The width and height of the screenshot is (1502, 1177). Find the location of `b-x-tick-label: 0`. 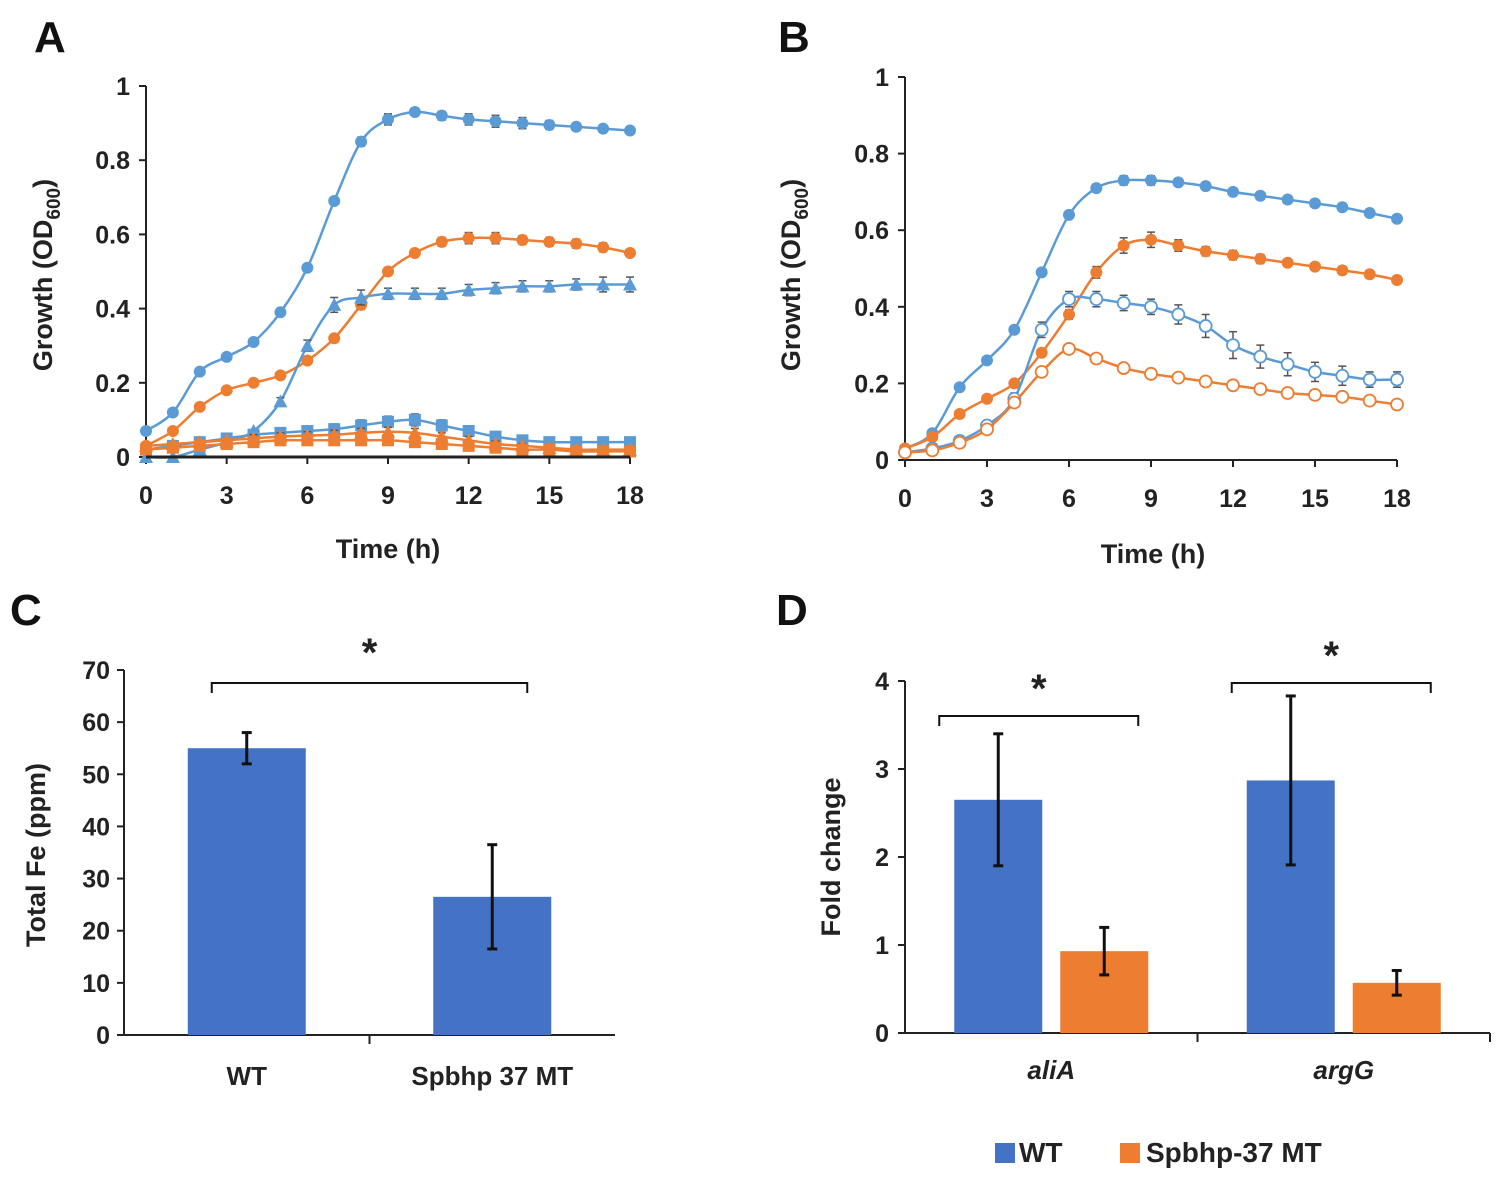

b-x-tick-label: 0 is located at coordinates (905, 499).